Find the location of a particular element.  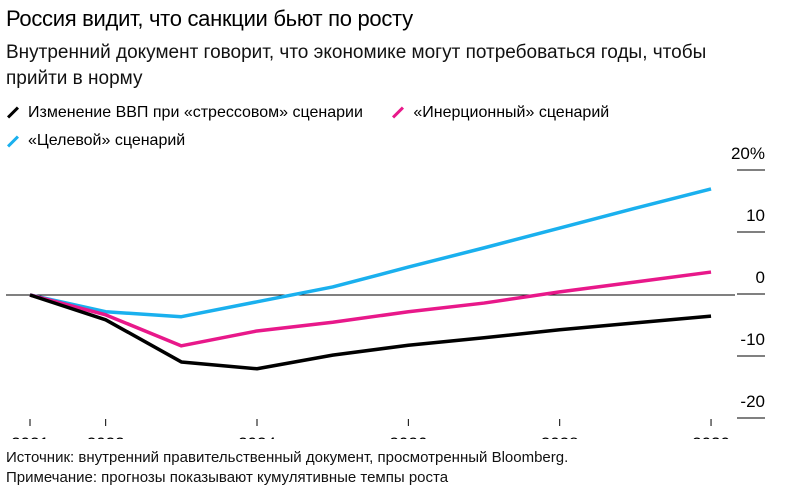

legend-label: «Целевой» сценарий is located at coordinates (107, 140).